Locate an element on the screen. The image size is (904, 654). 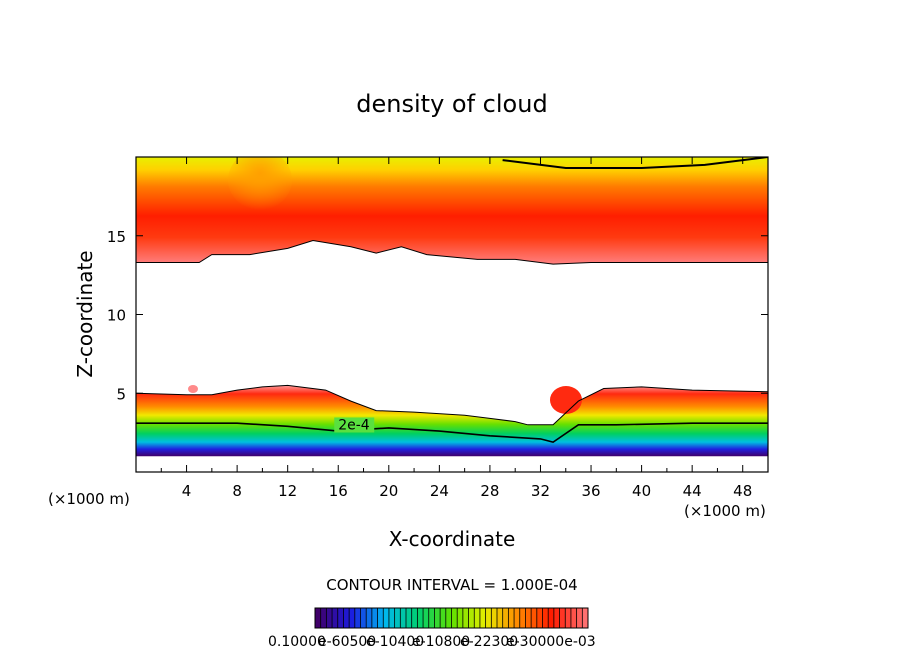
x-tick-label: 28 is located at coordinates (489, 491).